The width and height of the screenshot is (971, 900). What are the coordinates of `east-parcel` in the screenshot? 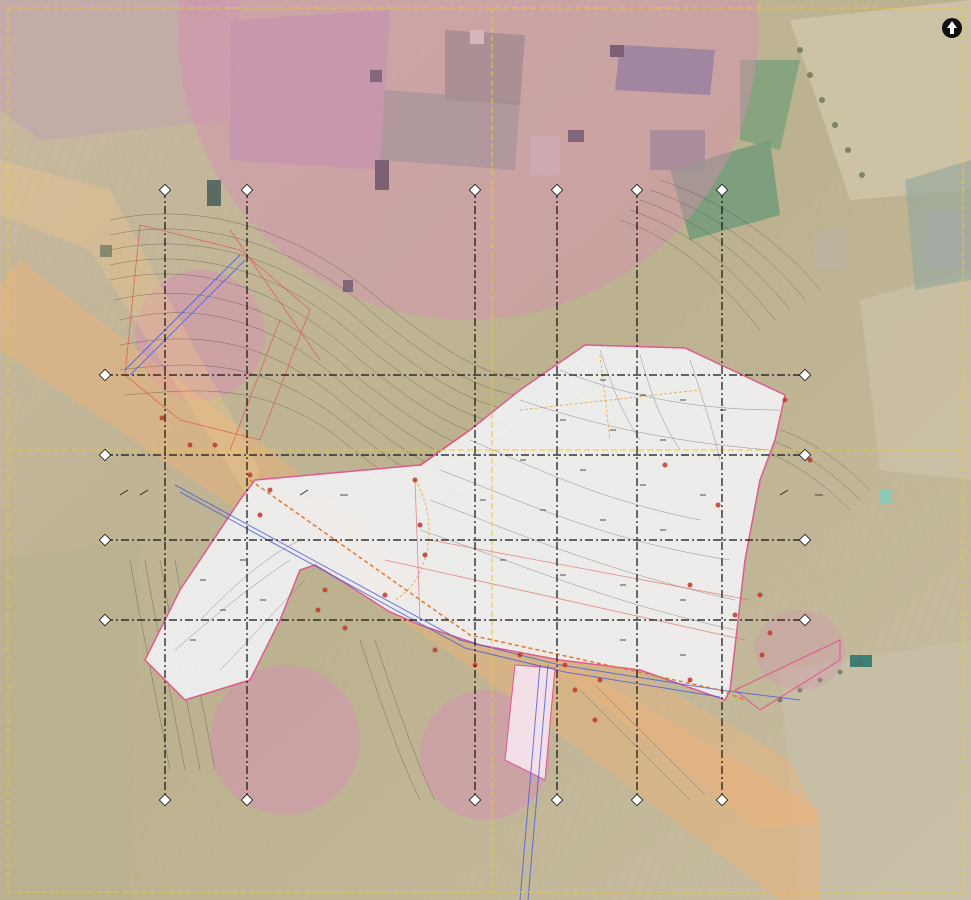 It's located at (787, 675).